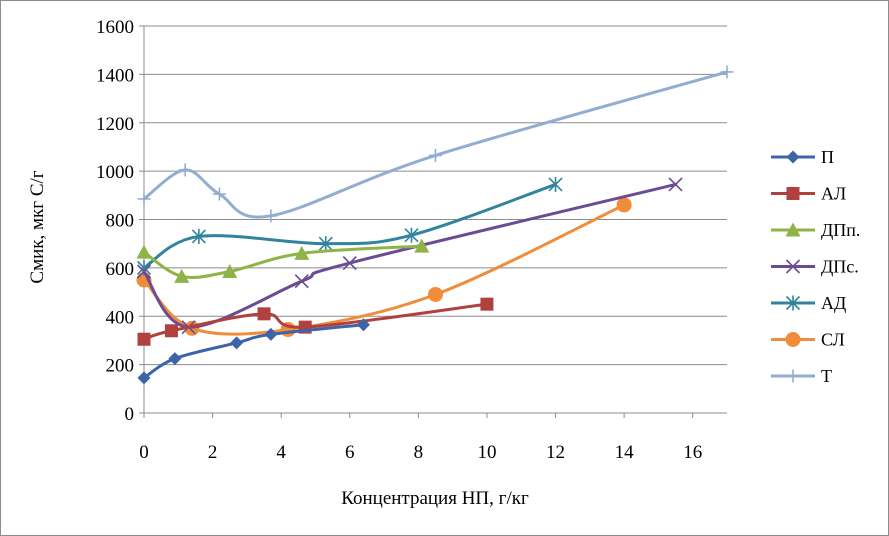  I want to click on y-tick-label-1000: 1000, so click(115, 172).